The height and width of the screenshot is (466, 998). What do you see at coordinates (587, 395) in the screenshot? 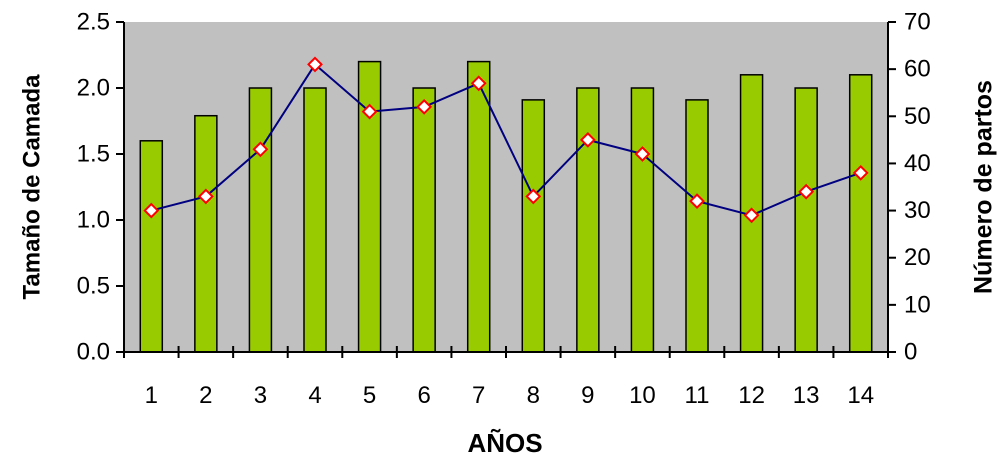
I see `x-tick-label: 9` at bounding box center [587, 395].